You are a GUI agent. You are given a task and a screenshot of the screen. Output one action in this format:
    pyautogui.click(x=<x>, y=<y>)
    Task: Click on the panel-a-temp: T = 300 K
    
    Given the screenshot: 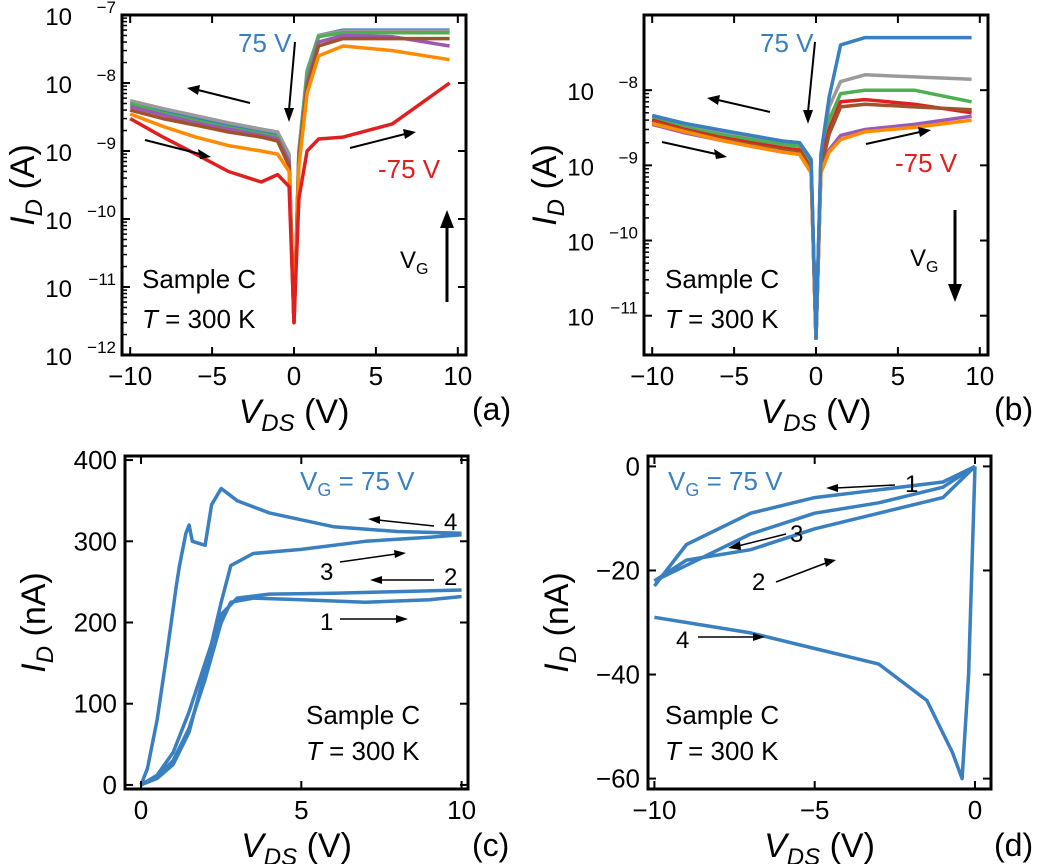 What is the action you would take?
    pyautogui.click(x=199, y=319)
    